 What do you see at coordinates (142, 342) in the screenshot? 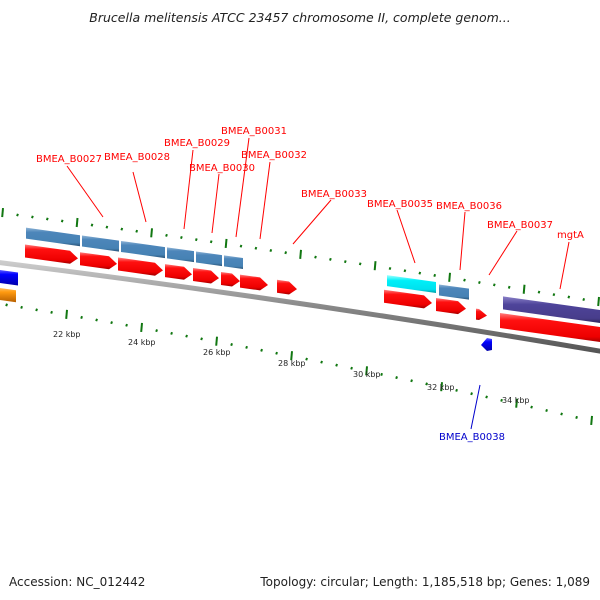
I see `scale-label: 24 kbp` at bounding box center [142, 342].